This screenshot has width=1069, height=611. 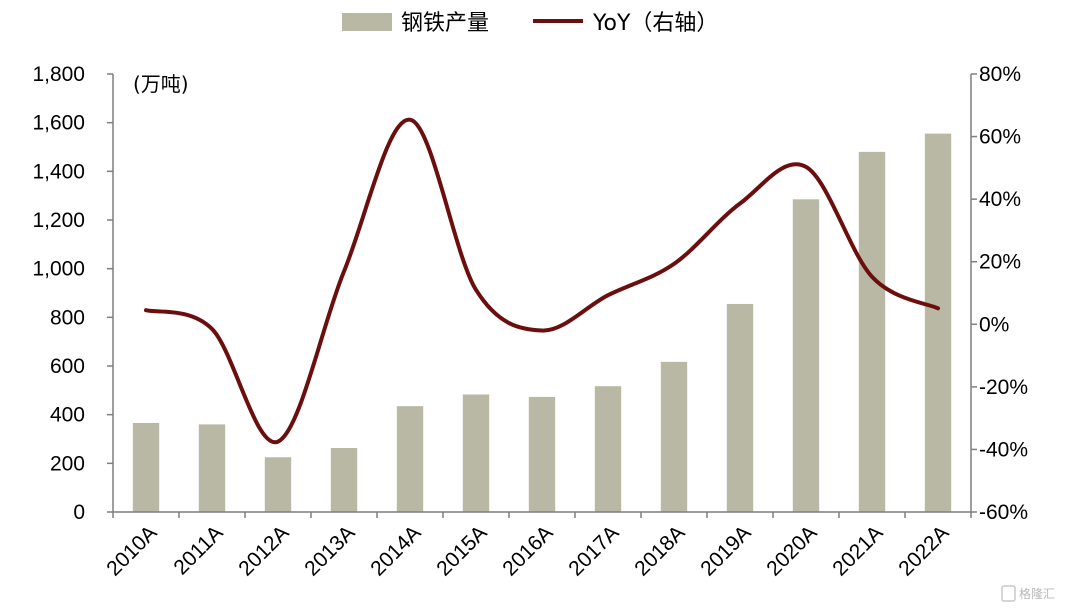 What do you see at coordinates (806, 356) in the screenshot?
I see `bar-2020A` at bounding box center [806, 356].